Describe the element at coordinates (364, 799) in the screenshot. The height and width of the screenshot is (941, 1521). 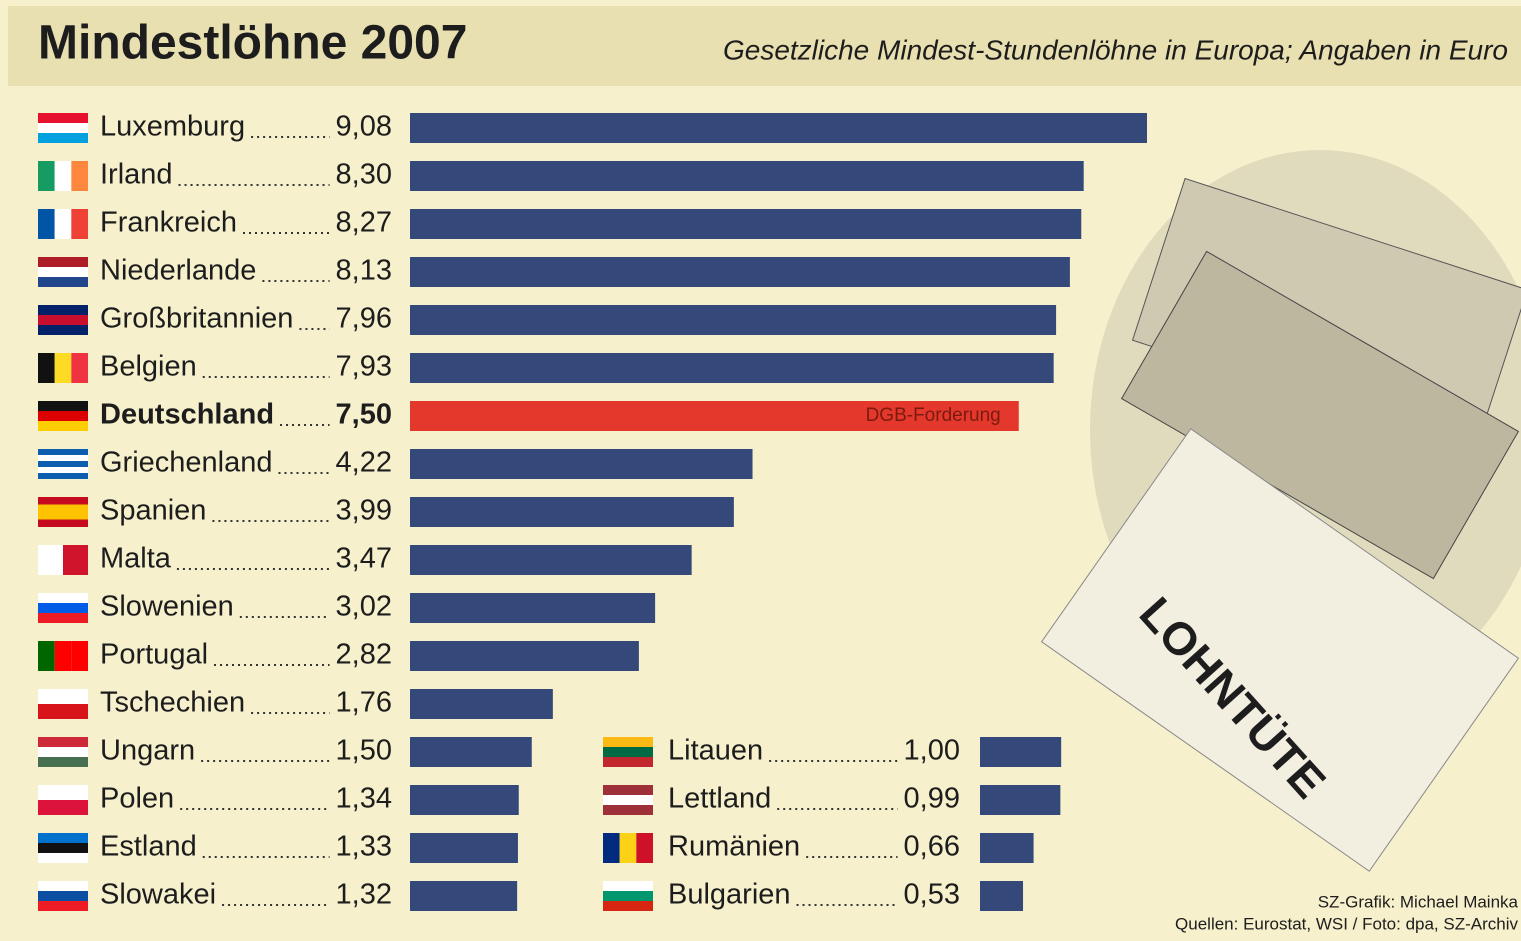
I see `value-label: 1,34` at that location.